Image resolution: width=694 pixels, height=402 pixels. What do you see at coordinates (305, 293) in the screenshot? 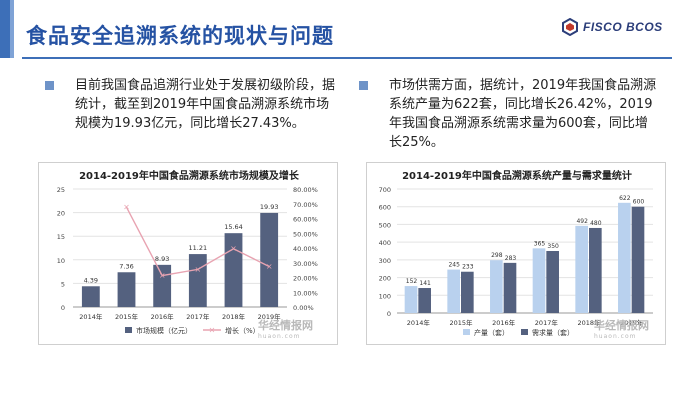
I see `y2-tick-label: 10.00%` at bounding box center [305, 293].